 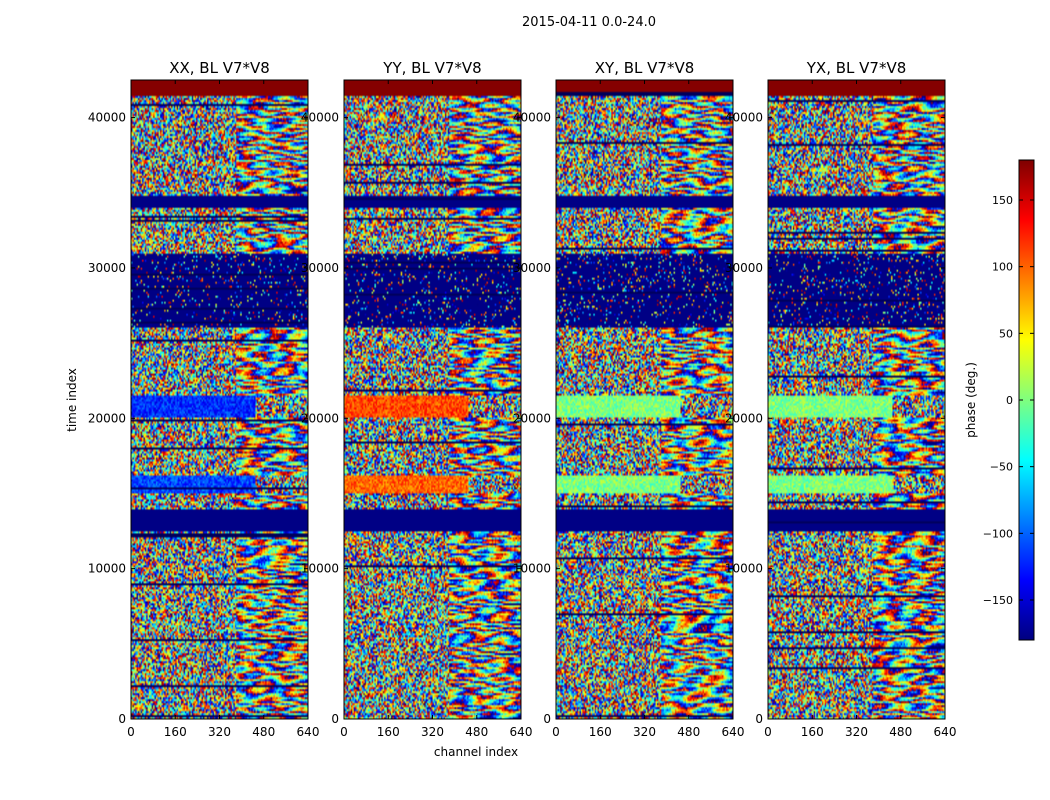 I want to click on panel-title: XY, BL V7*V8, so click(x=645, y=68).